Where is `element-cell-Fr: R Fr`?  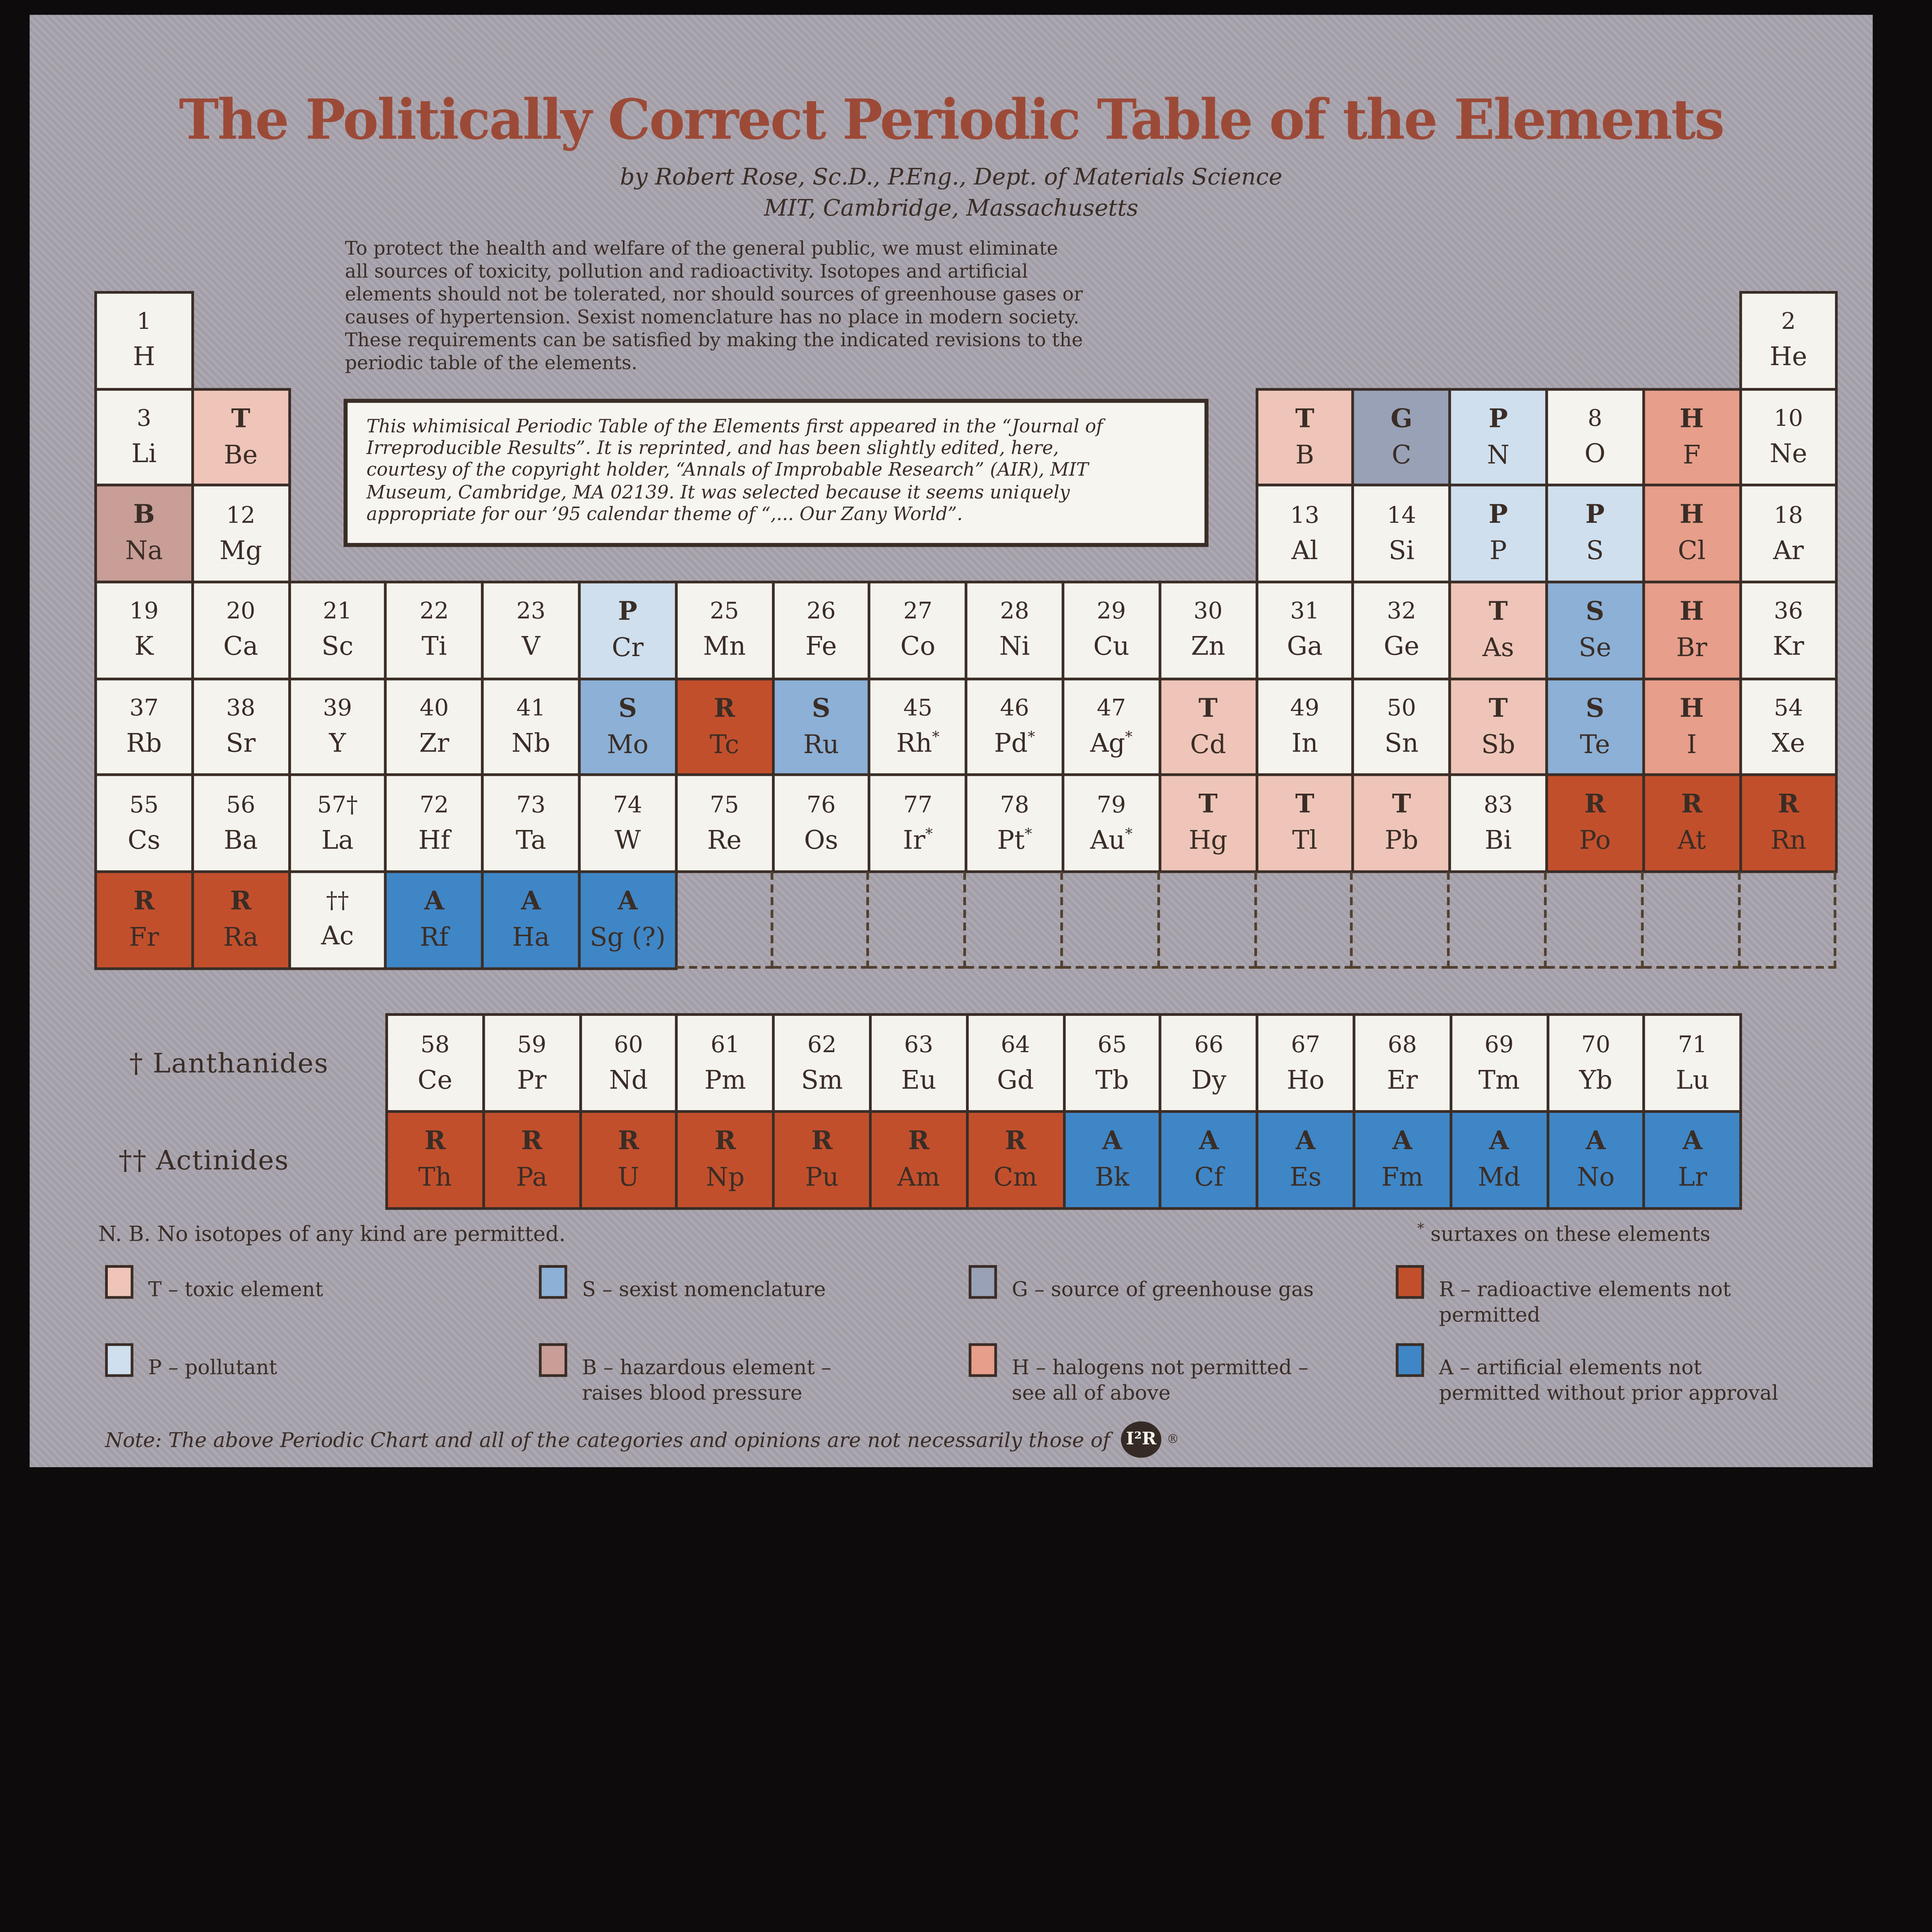 element-cell-Fr: R Fr is located at coordinates (144, 920).